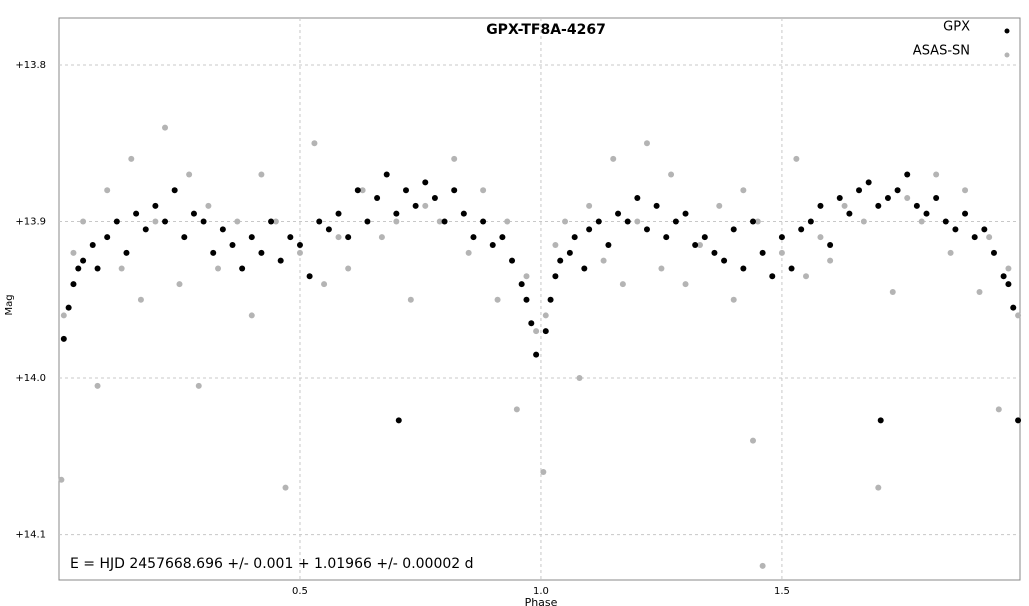 This screenshot has height=606, width=1029. Describe the element at coordinates (30, 65) in the screenshot. I see `y-tick-label: +13.8` at that location.